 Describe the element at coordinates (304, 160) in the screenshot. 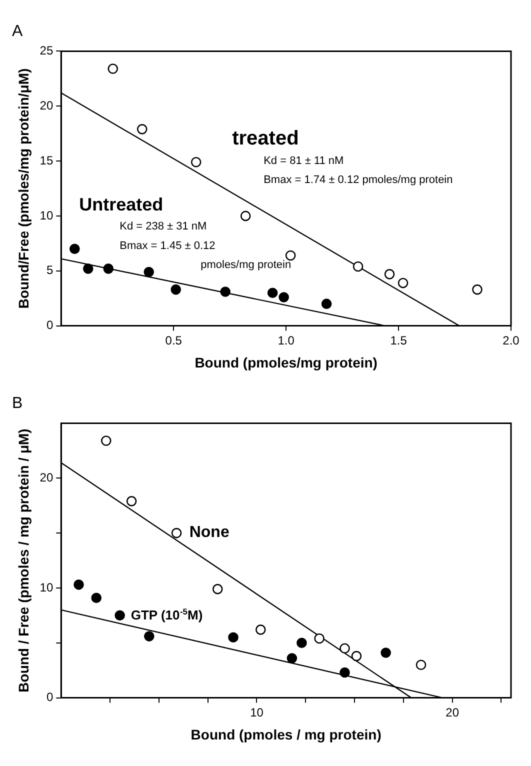

I see `annotation: Kd = 81 ± 11 nM` at that location.